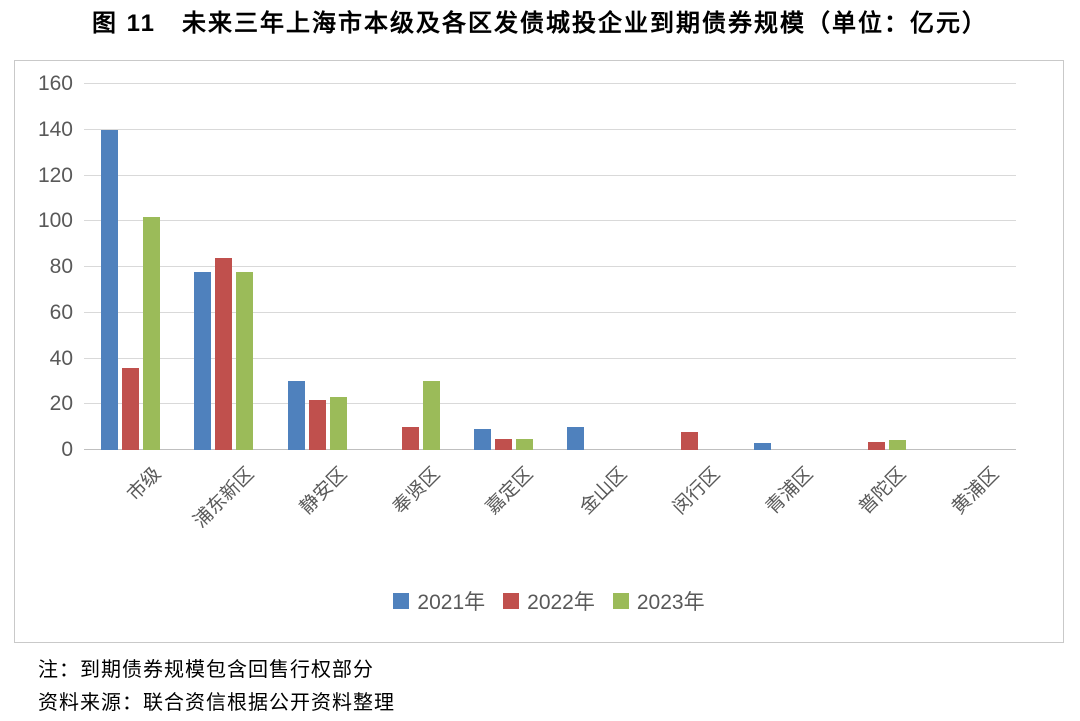 This screenshot has width=1080, height=721. I want to click on bar-group: 奉贤区, so click(410, 301).